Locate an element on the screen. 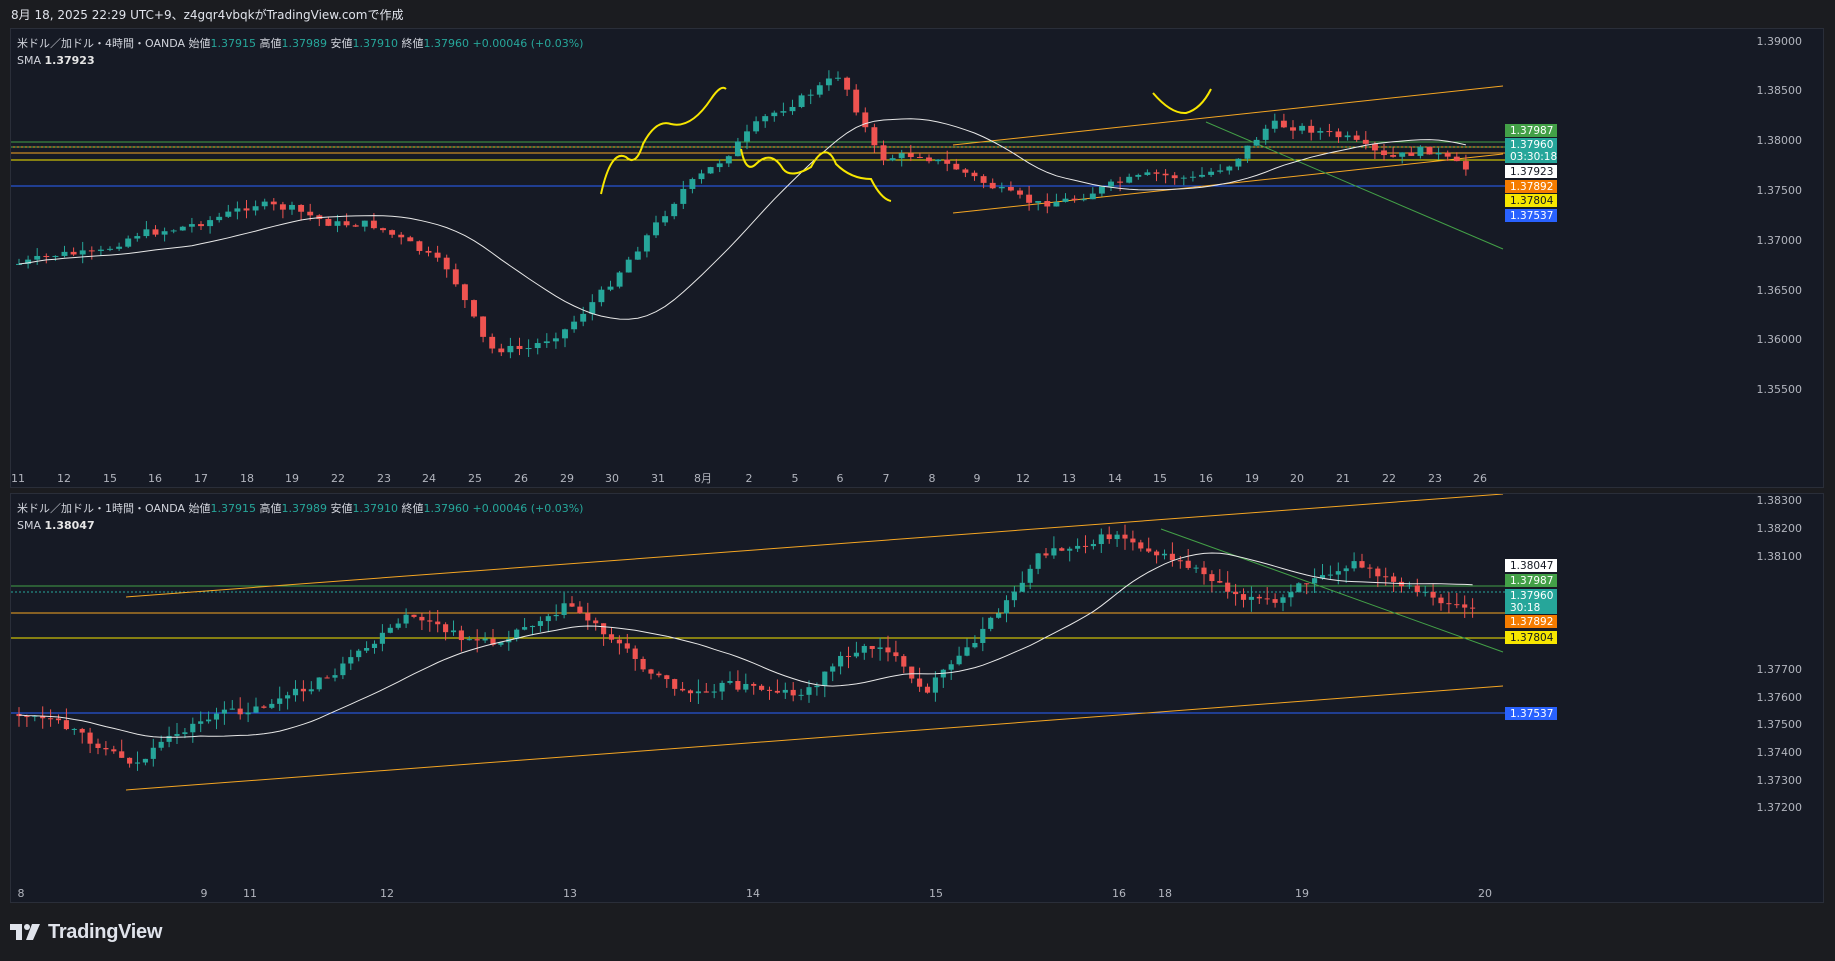 The height and width of the screenshot is (961, 1835). tradingview-brand: TradingView is located at coordinates (105, 931).